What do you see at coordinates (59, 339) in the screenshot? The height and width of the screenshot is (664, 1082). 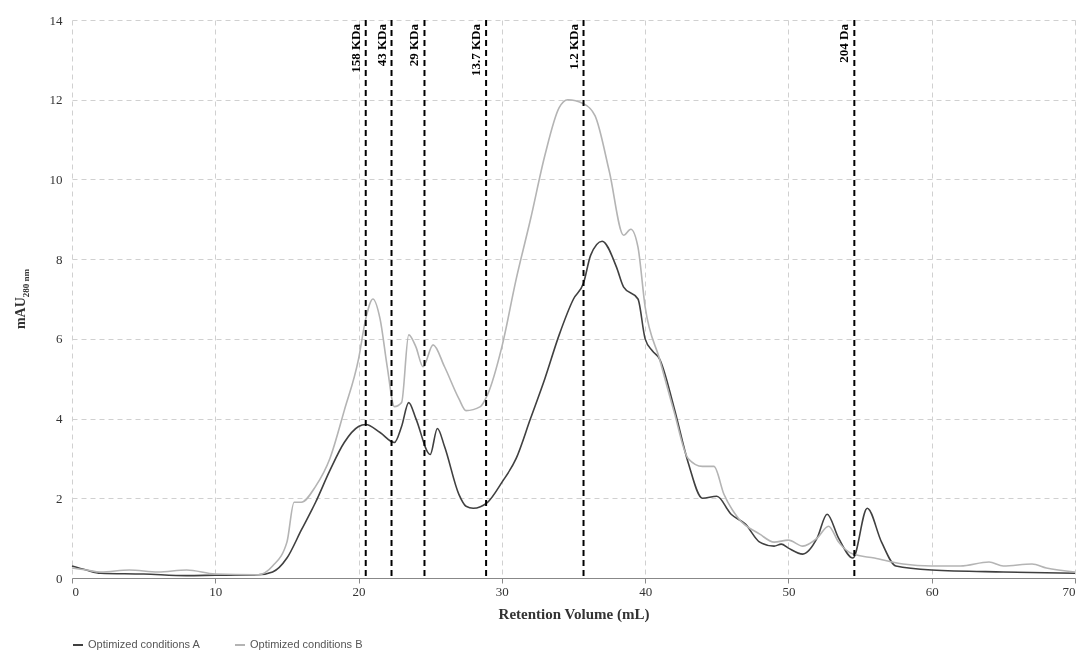 I see `y-tick-label: 6` at bounding box center [59, 339].